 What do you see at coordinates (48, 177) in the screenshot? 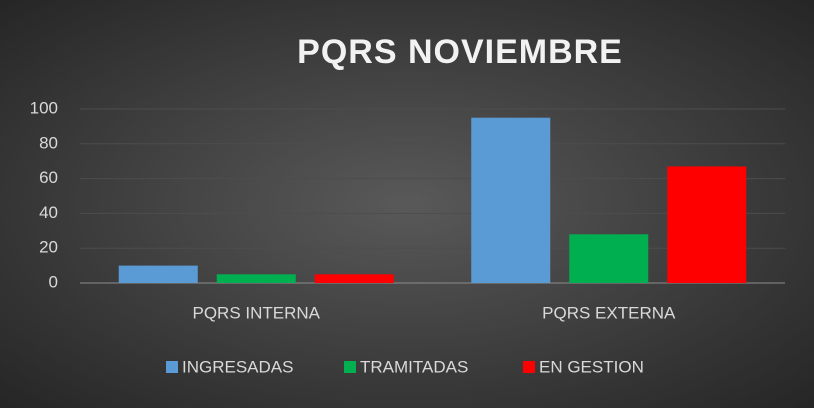
I see `y-tick-label: 60` at bounding box center [48, 177].